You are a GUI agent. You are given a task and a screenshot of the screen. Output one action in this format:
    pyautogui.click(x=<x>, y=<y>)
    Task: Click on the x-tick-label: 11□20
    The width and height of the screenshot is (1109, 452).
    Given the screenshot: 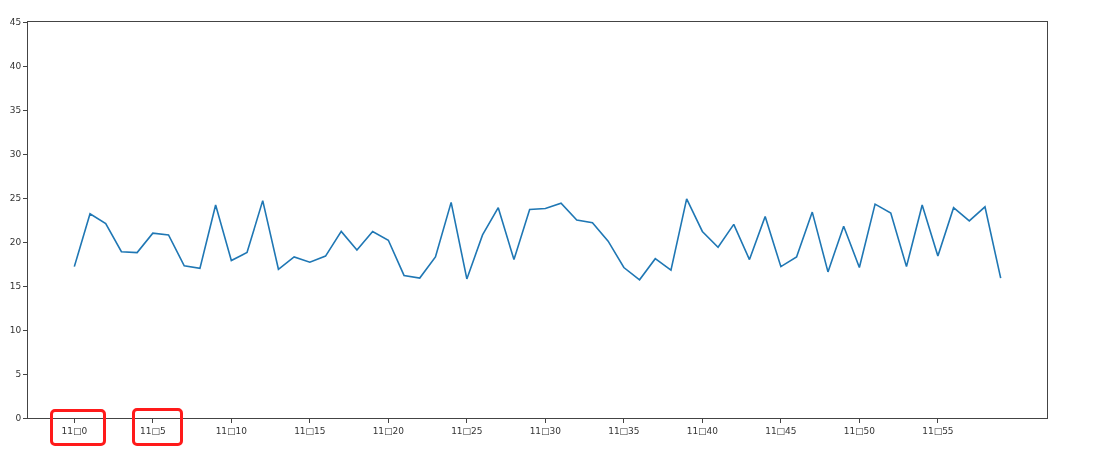 What is the action you would take?
    pyautogui.click(x=388, y=430)
    